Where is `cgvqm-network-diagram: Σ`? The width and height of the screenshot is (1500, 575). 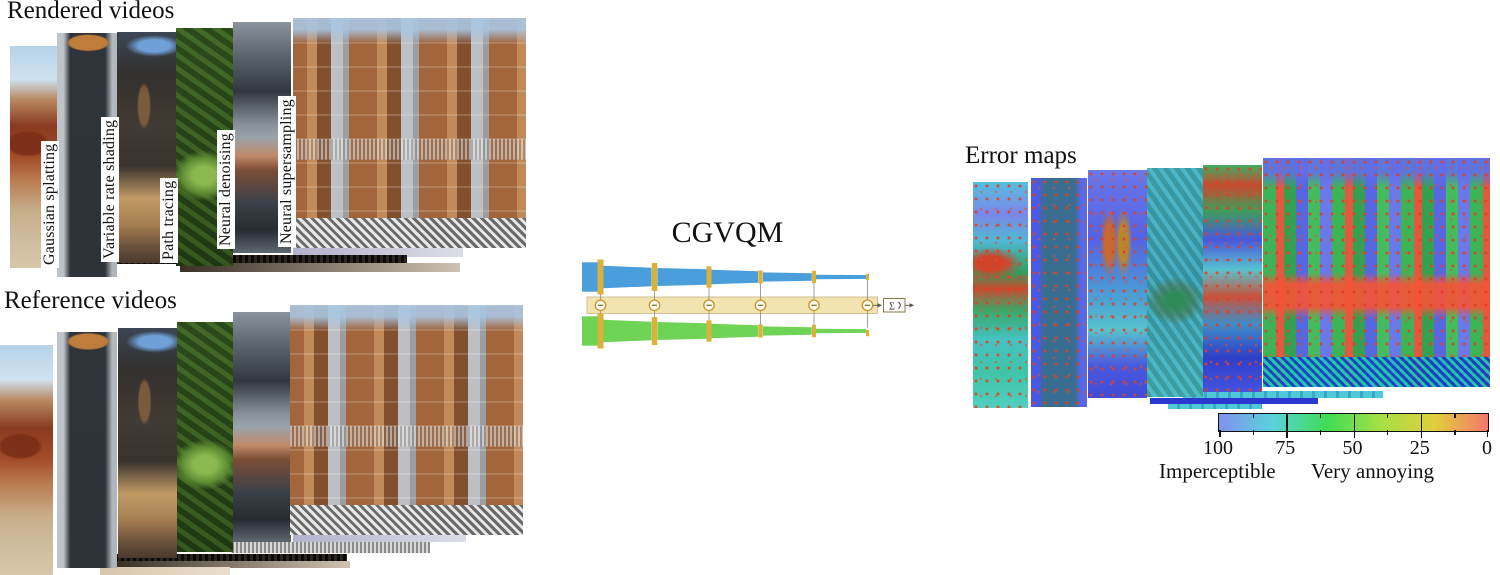
cgvqm-network-diagram: Σ is located at coordinates (748, 304).